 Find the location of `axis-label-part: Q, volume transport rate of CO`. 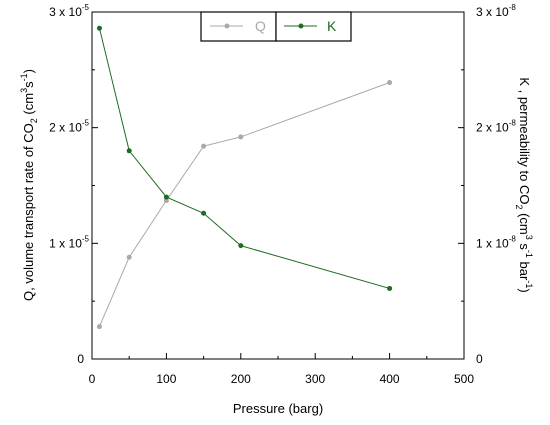

axis-label-part: Q, volume transport rate of CO is located at coordinates (28, 212).